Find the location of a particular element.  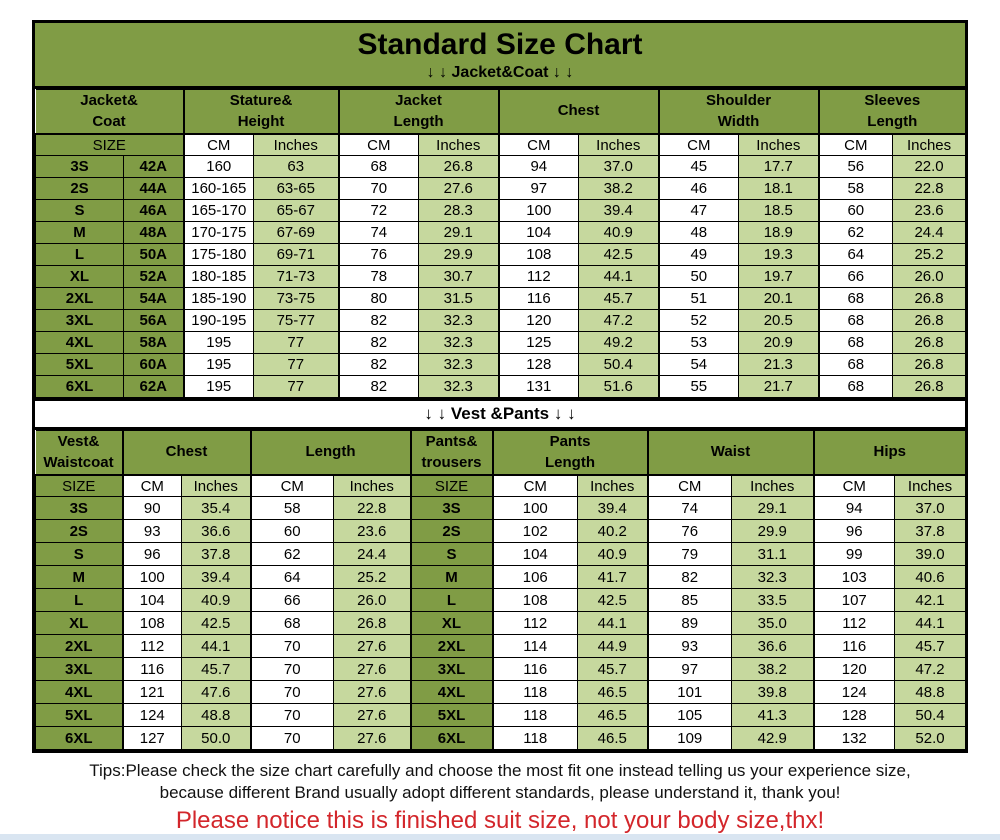

value-cell: 75-77 is located at coordinates (296, 320).